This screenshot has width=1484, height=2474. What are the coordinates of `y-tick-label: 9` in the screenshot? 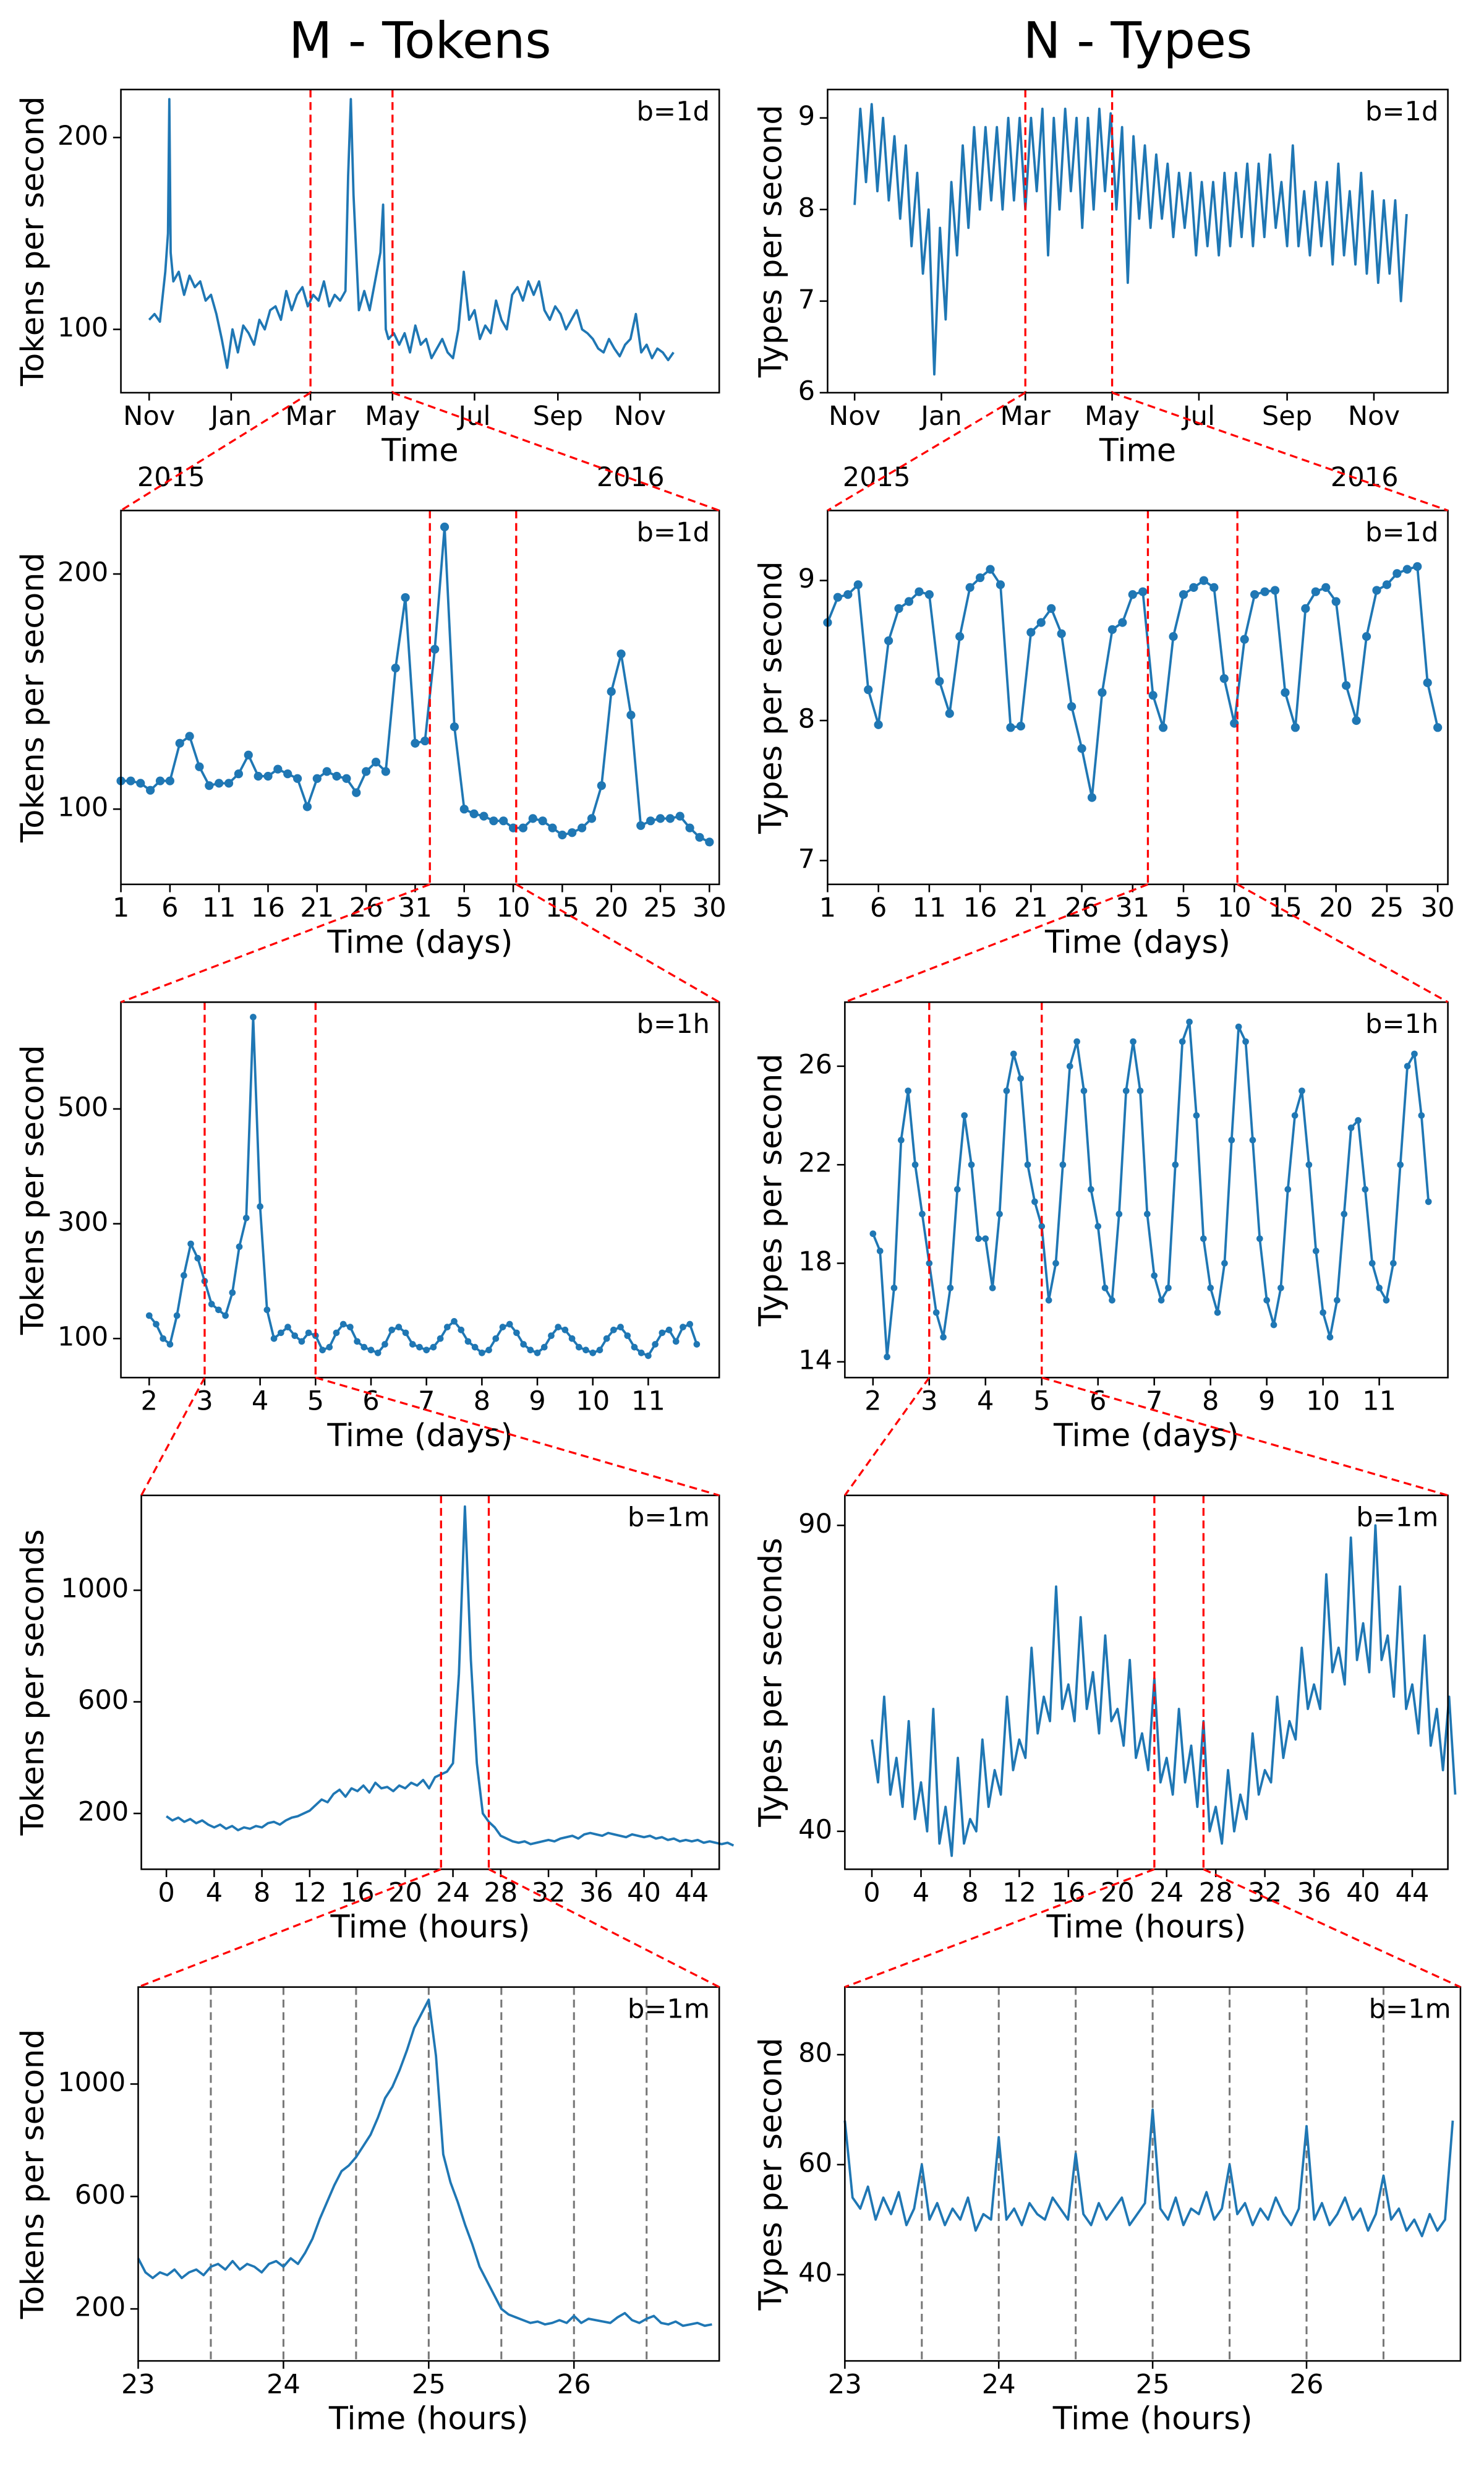 It's located at (806, 116).